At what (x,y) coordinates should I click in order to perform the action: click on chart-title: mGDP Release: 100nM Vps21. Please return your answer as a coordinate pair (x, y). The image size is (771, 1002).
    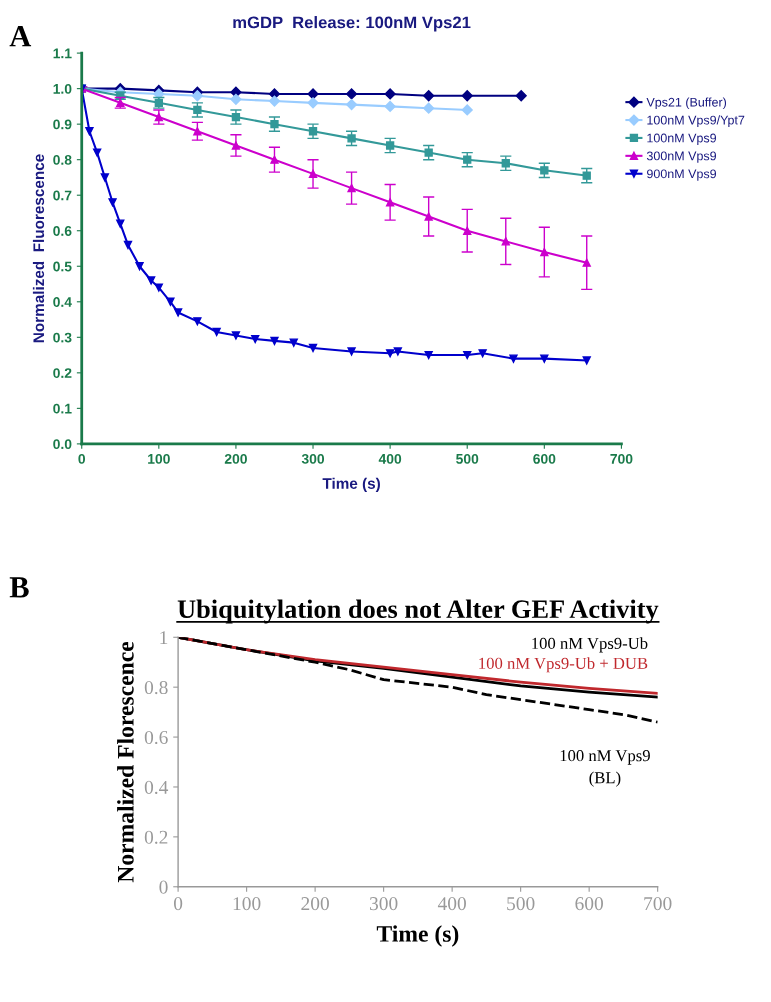
    Looking at the image, I should click on (352, 24).